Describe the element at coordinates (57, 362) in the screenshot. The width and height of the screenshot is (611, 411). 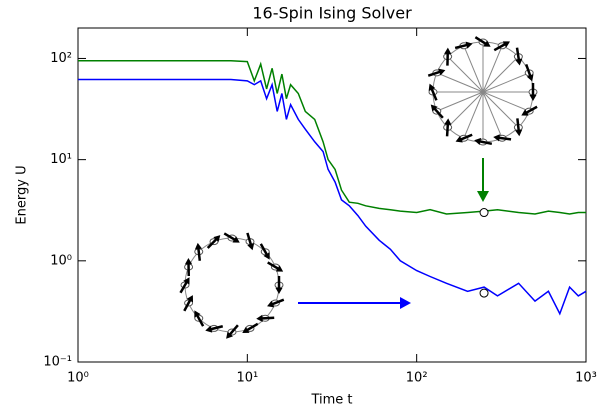
I see `y-tick-label: 10⁻¹` at that location.